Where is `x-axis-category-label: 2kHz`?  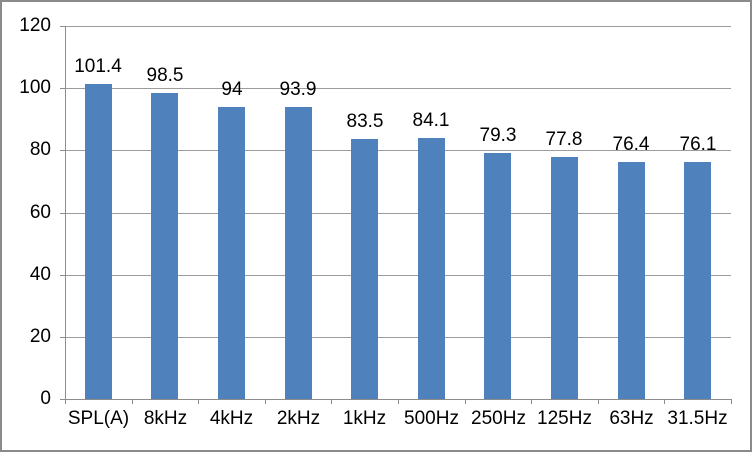
x-axis-category-label: 2kHz is located at coordinates (298, 418).